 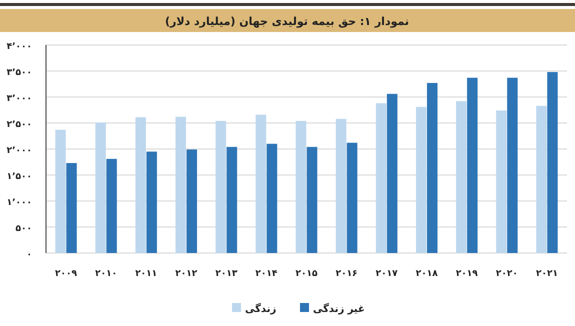 What do you see at coordinates (186, 274) in the screenshot?
I see `x-tick-label: ۲۰۱۲` at bounding box center [186, 274].